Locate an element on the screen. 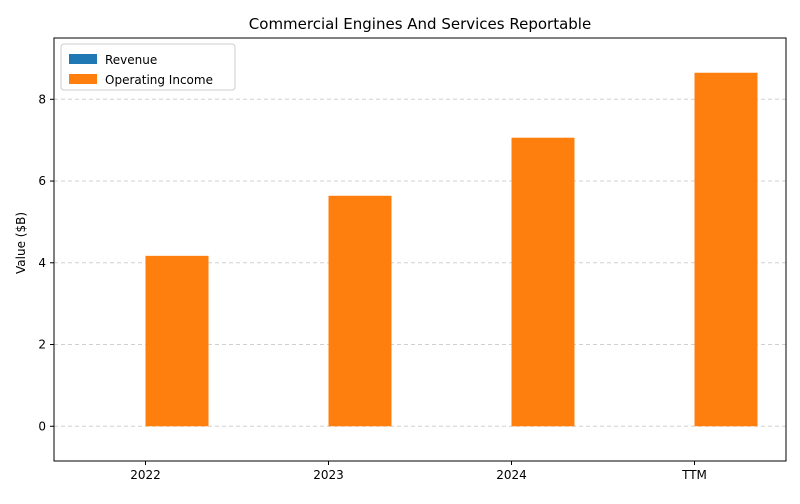  x-tick-label: 2024 is located at coordinates (511, 475).